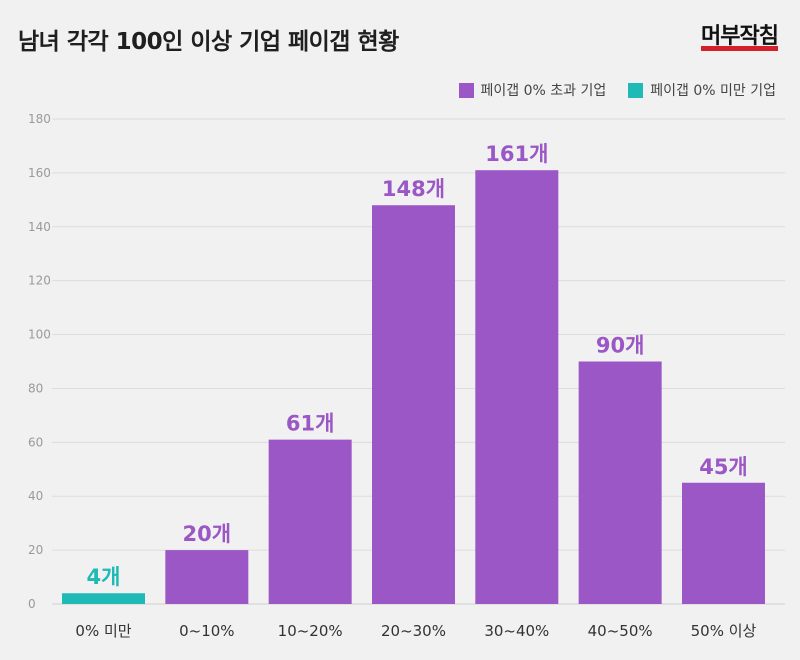  What do you see at coordinates (413, 189) in the screenshot?
I see `bar-value-label: 148개` at bounding box center [413, 189].